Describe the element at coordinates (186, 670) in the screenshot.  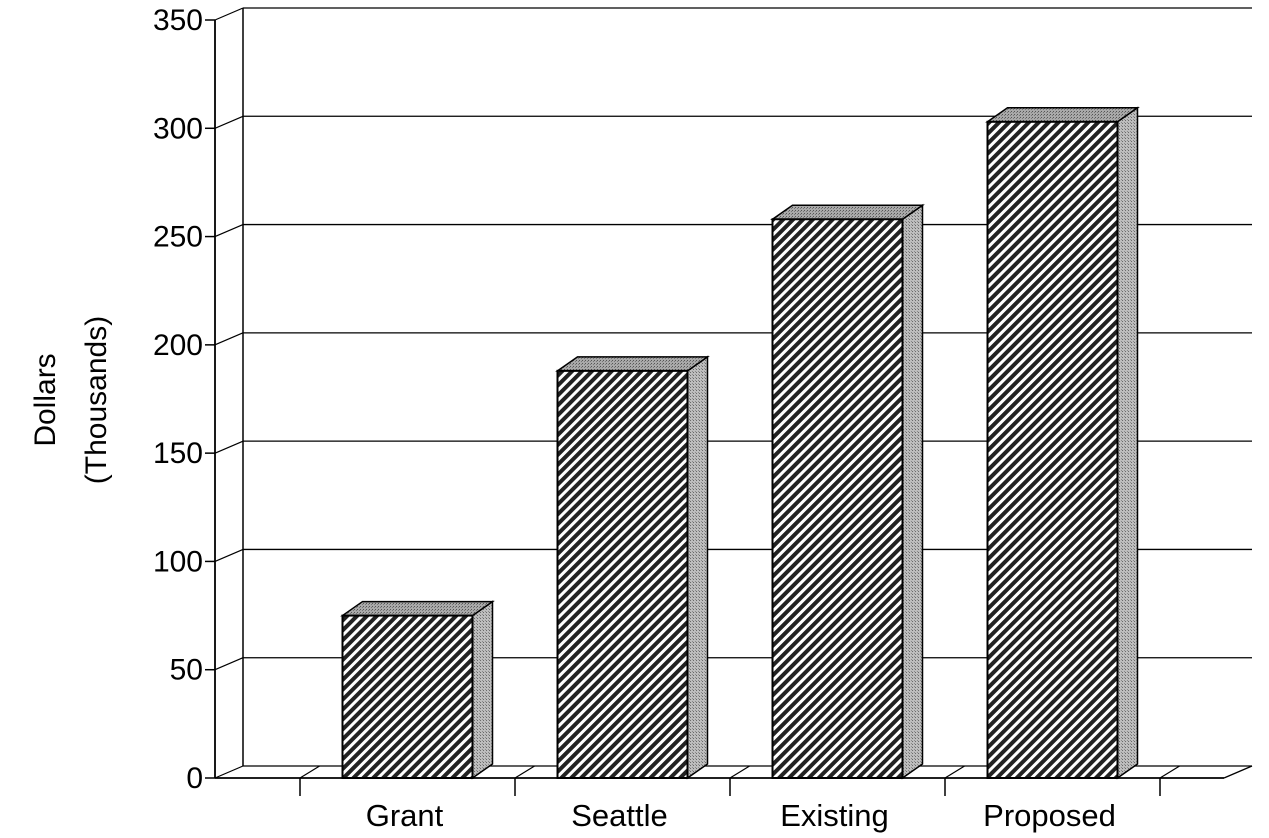
I see `y-tick-label: 50` at that location.